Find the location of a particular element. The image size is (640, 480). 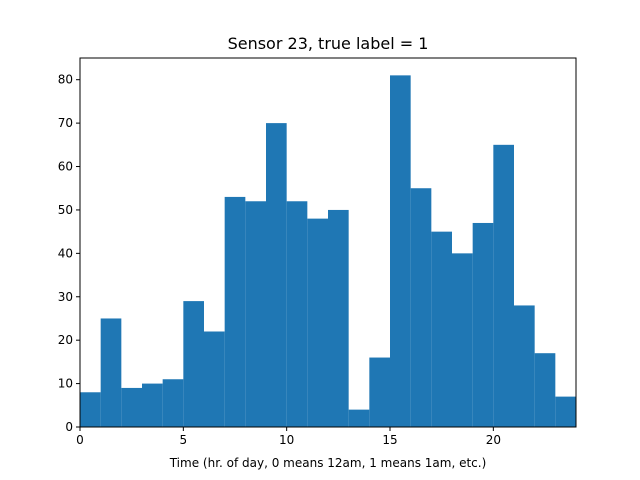

y-tick-label: 70 is located at coordinates (65, 123).